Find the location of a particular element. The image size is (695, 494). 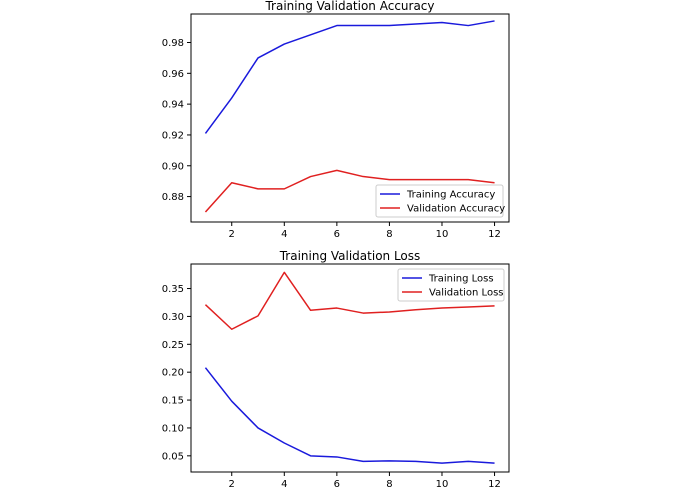

loss-legend-box is located at coordinates (451, 285).